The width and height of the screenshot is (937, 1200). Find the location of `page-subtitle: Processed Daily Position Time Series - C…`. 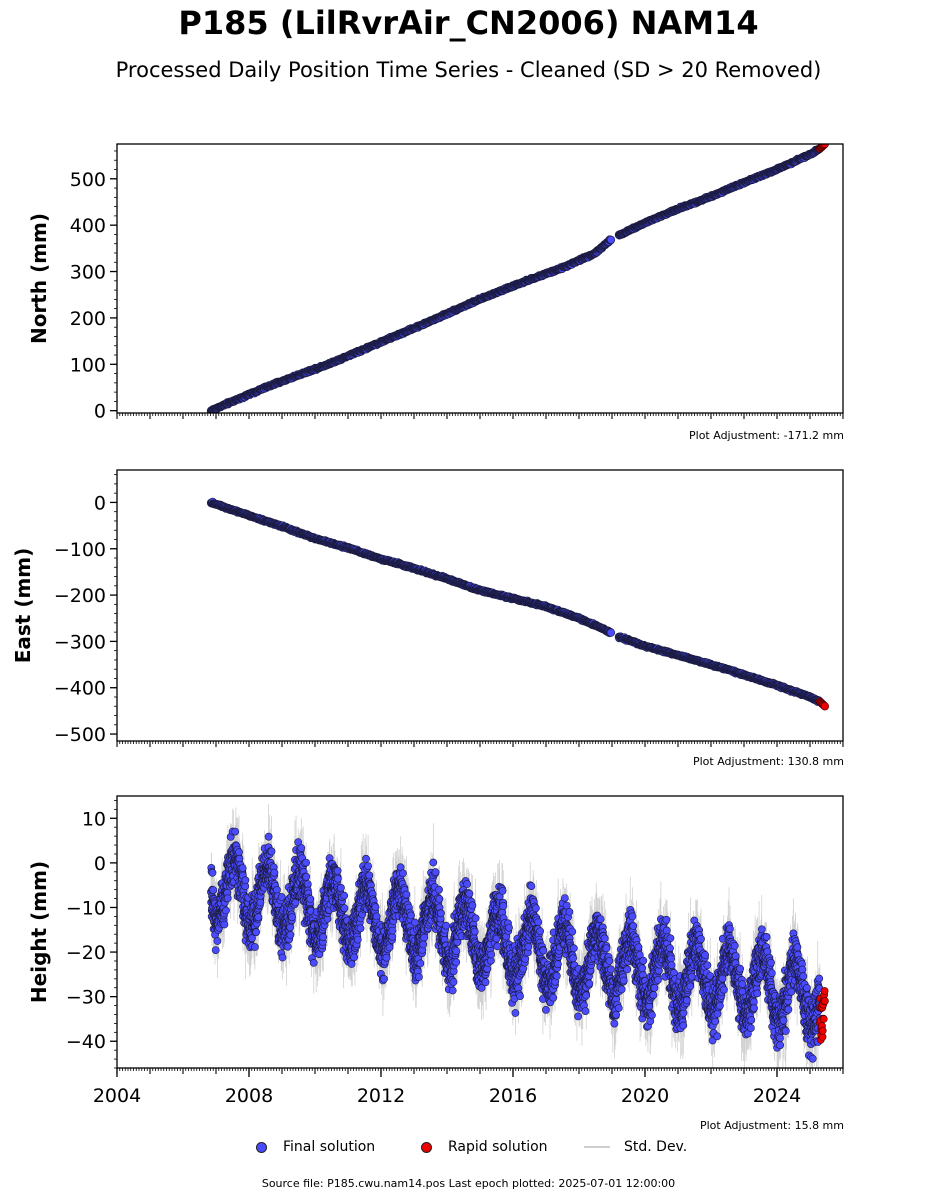

page-subtitle: Processed Daily Position Time Series - C… is located at coordinates (468, 70).